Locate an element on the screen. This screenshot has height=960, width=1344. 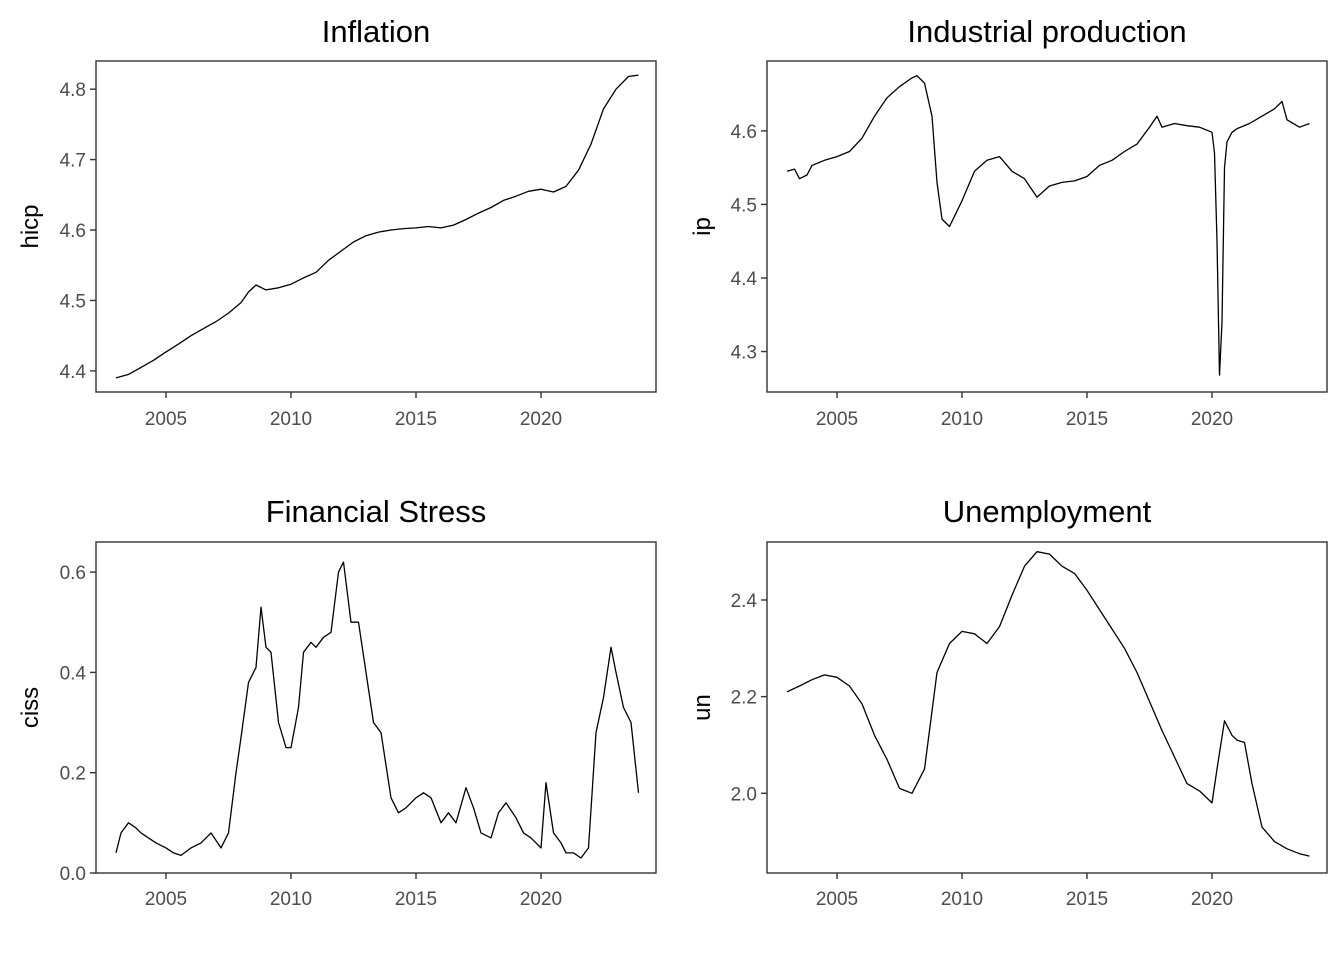
chart-title: Financial Stress is located at coordinates (376, 511).